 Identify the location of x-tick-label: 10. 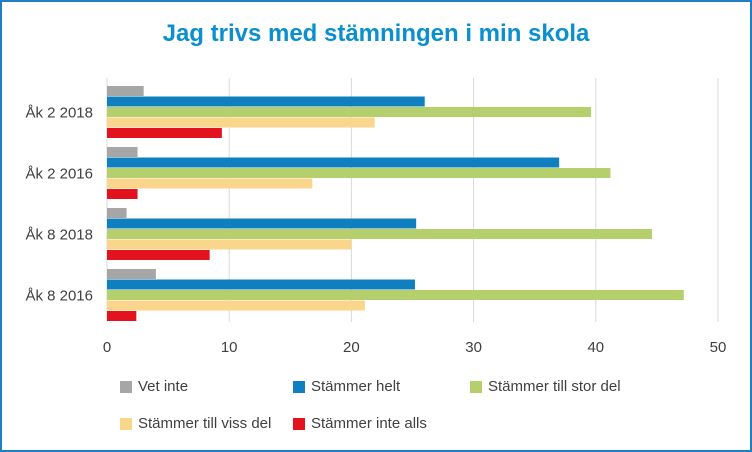
(229, 347).